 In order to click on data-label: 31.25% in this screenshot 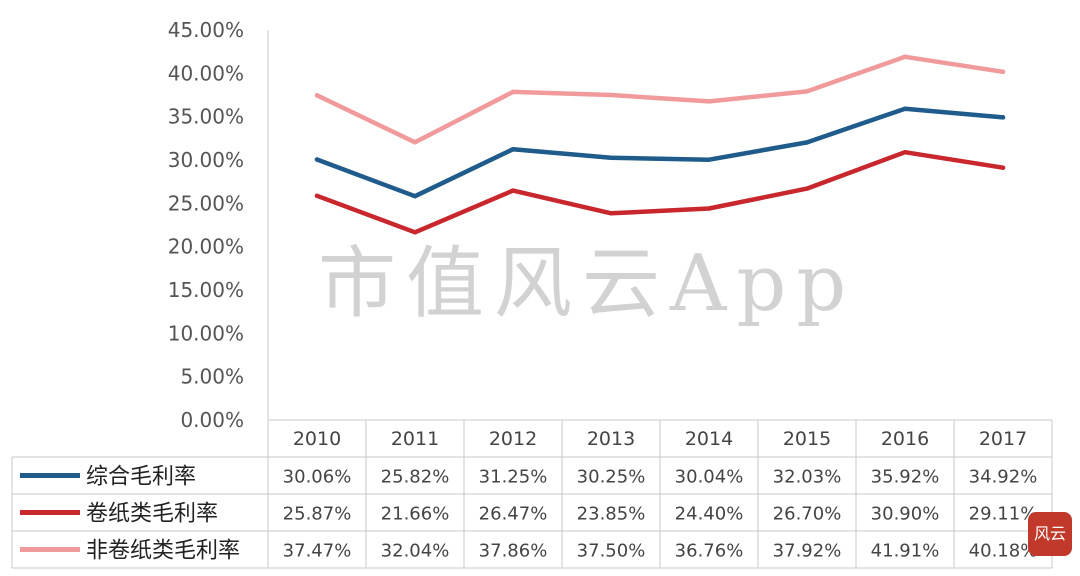, I will do `click(513, 477)`.